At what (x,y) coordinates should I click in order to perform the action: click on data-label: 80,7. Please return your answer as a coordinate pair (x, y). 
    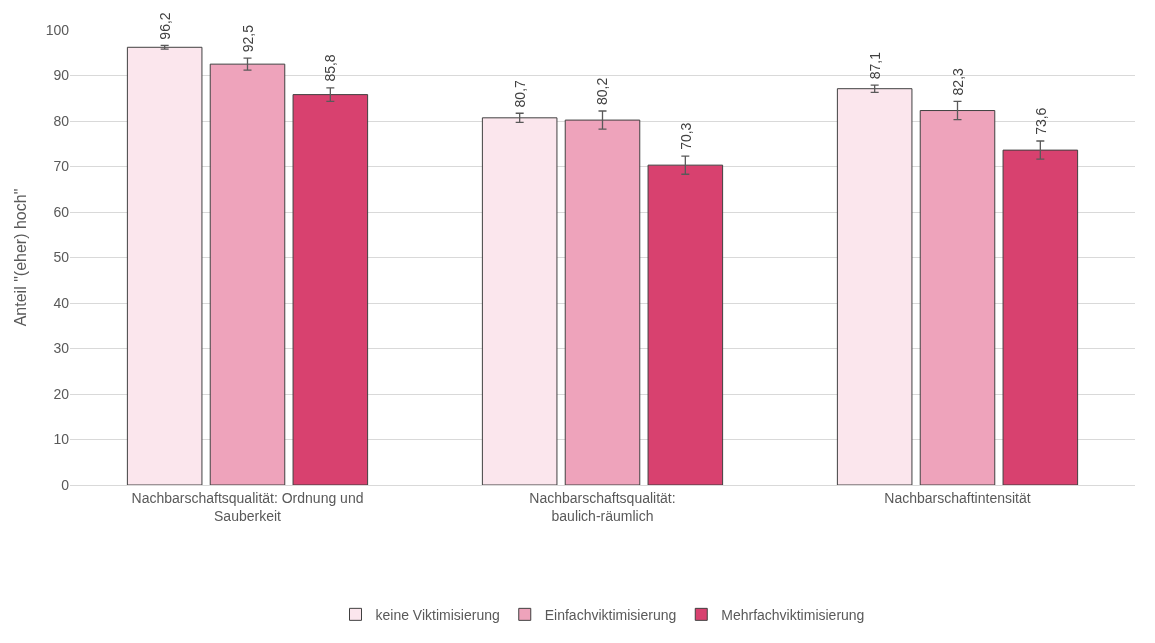
    Looking at the image, I should click on (519, 93).